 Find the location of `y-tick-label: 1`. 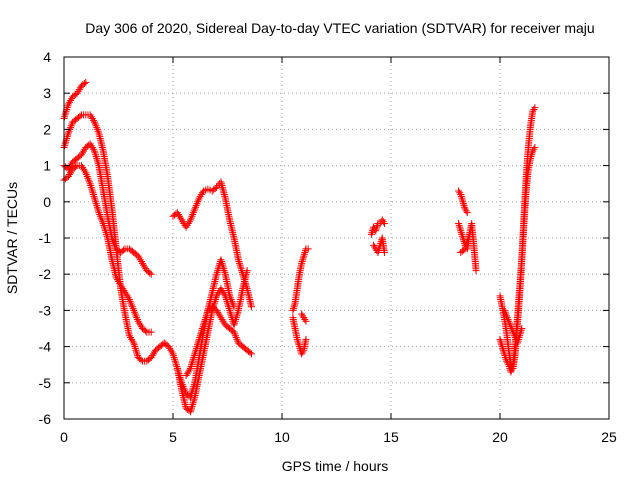

y-tick-label: 1 is located at coordinates (47, 166).